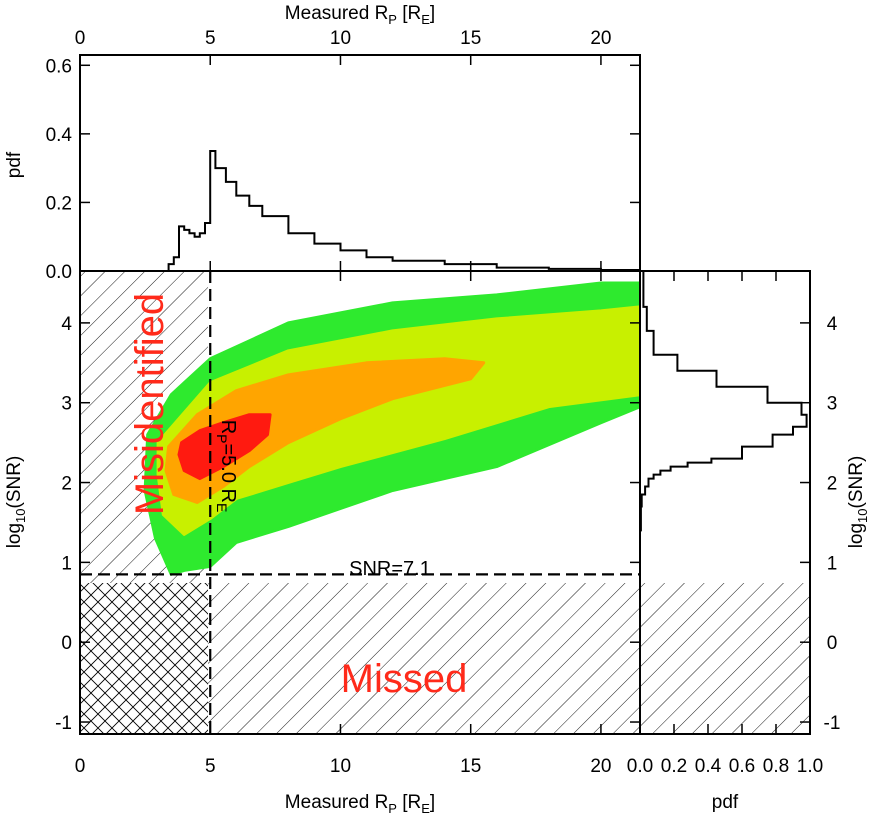 The width and height of the screenshot is (873, 818). Describe the element at coordinates (832, 563) in the screenshot. I see `right-y-tick-label-2: 1` at that location.